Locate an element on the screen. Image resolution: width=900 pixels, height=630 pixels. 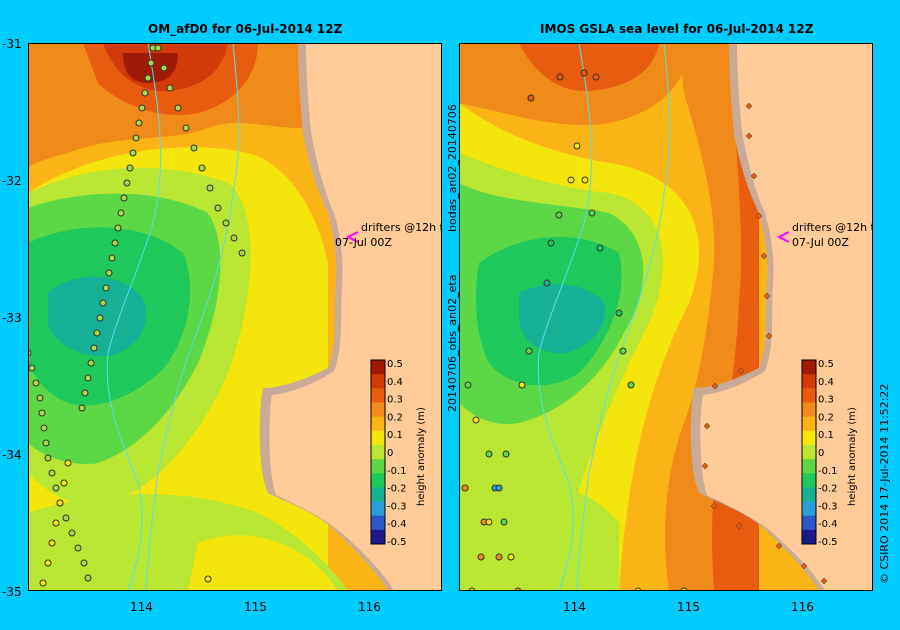
y-tick: -35 is located at coordinates (12, 592).